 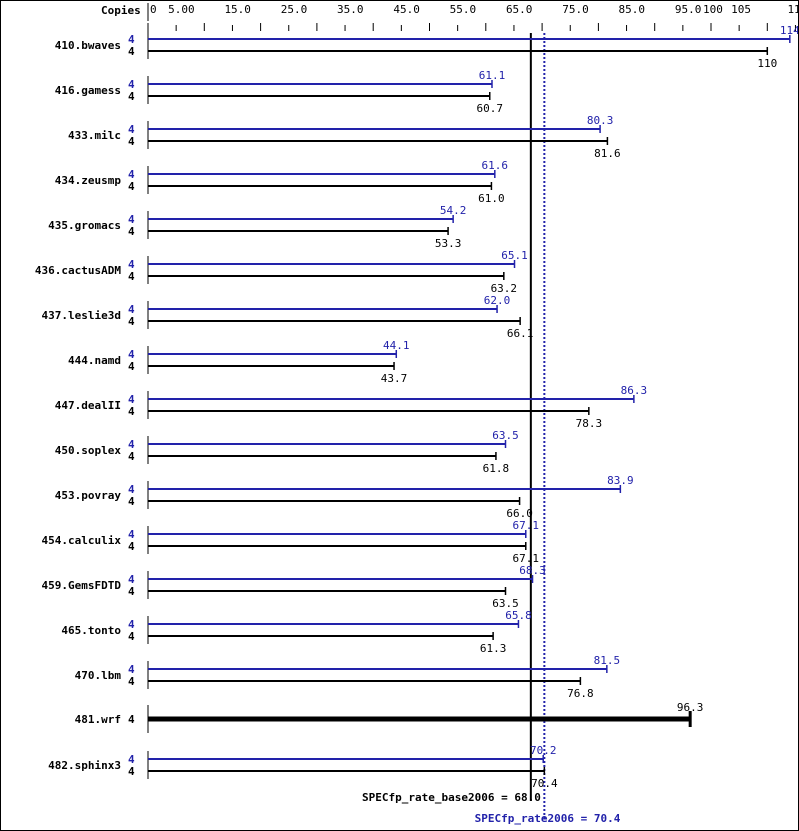 What do you see at coordinates (82, 540) in the screenshot?
I see `benchmark-label: 454.calculix` at bounding box center [82, 540].